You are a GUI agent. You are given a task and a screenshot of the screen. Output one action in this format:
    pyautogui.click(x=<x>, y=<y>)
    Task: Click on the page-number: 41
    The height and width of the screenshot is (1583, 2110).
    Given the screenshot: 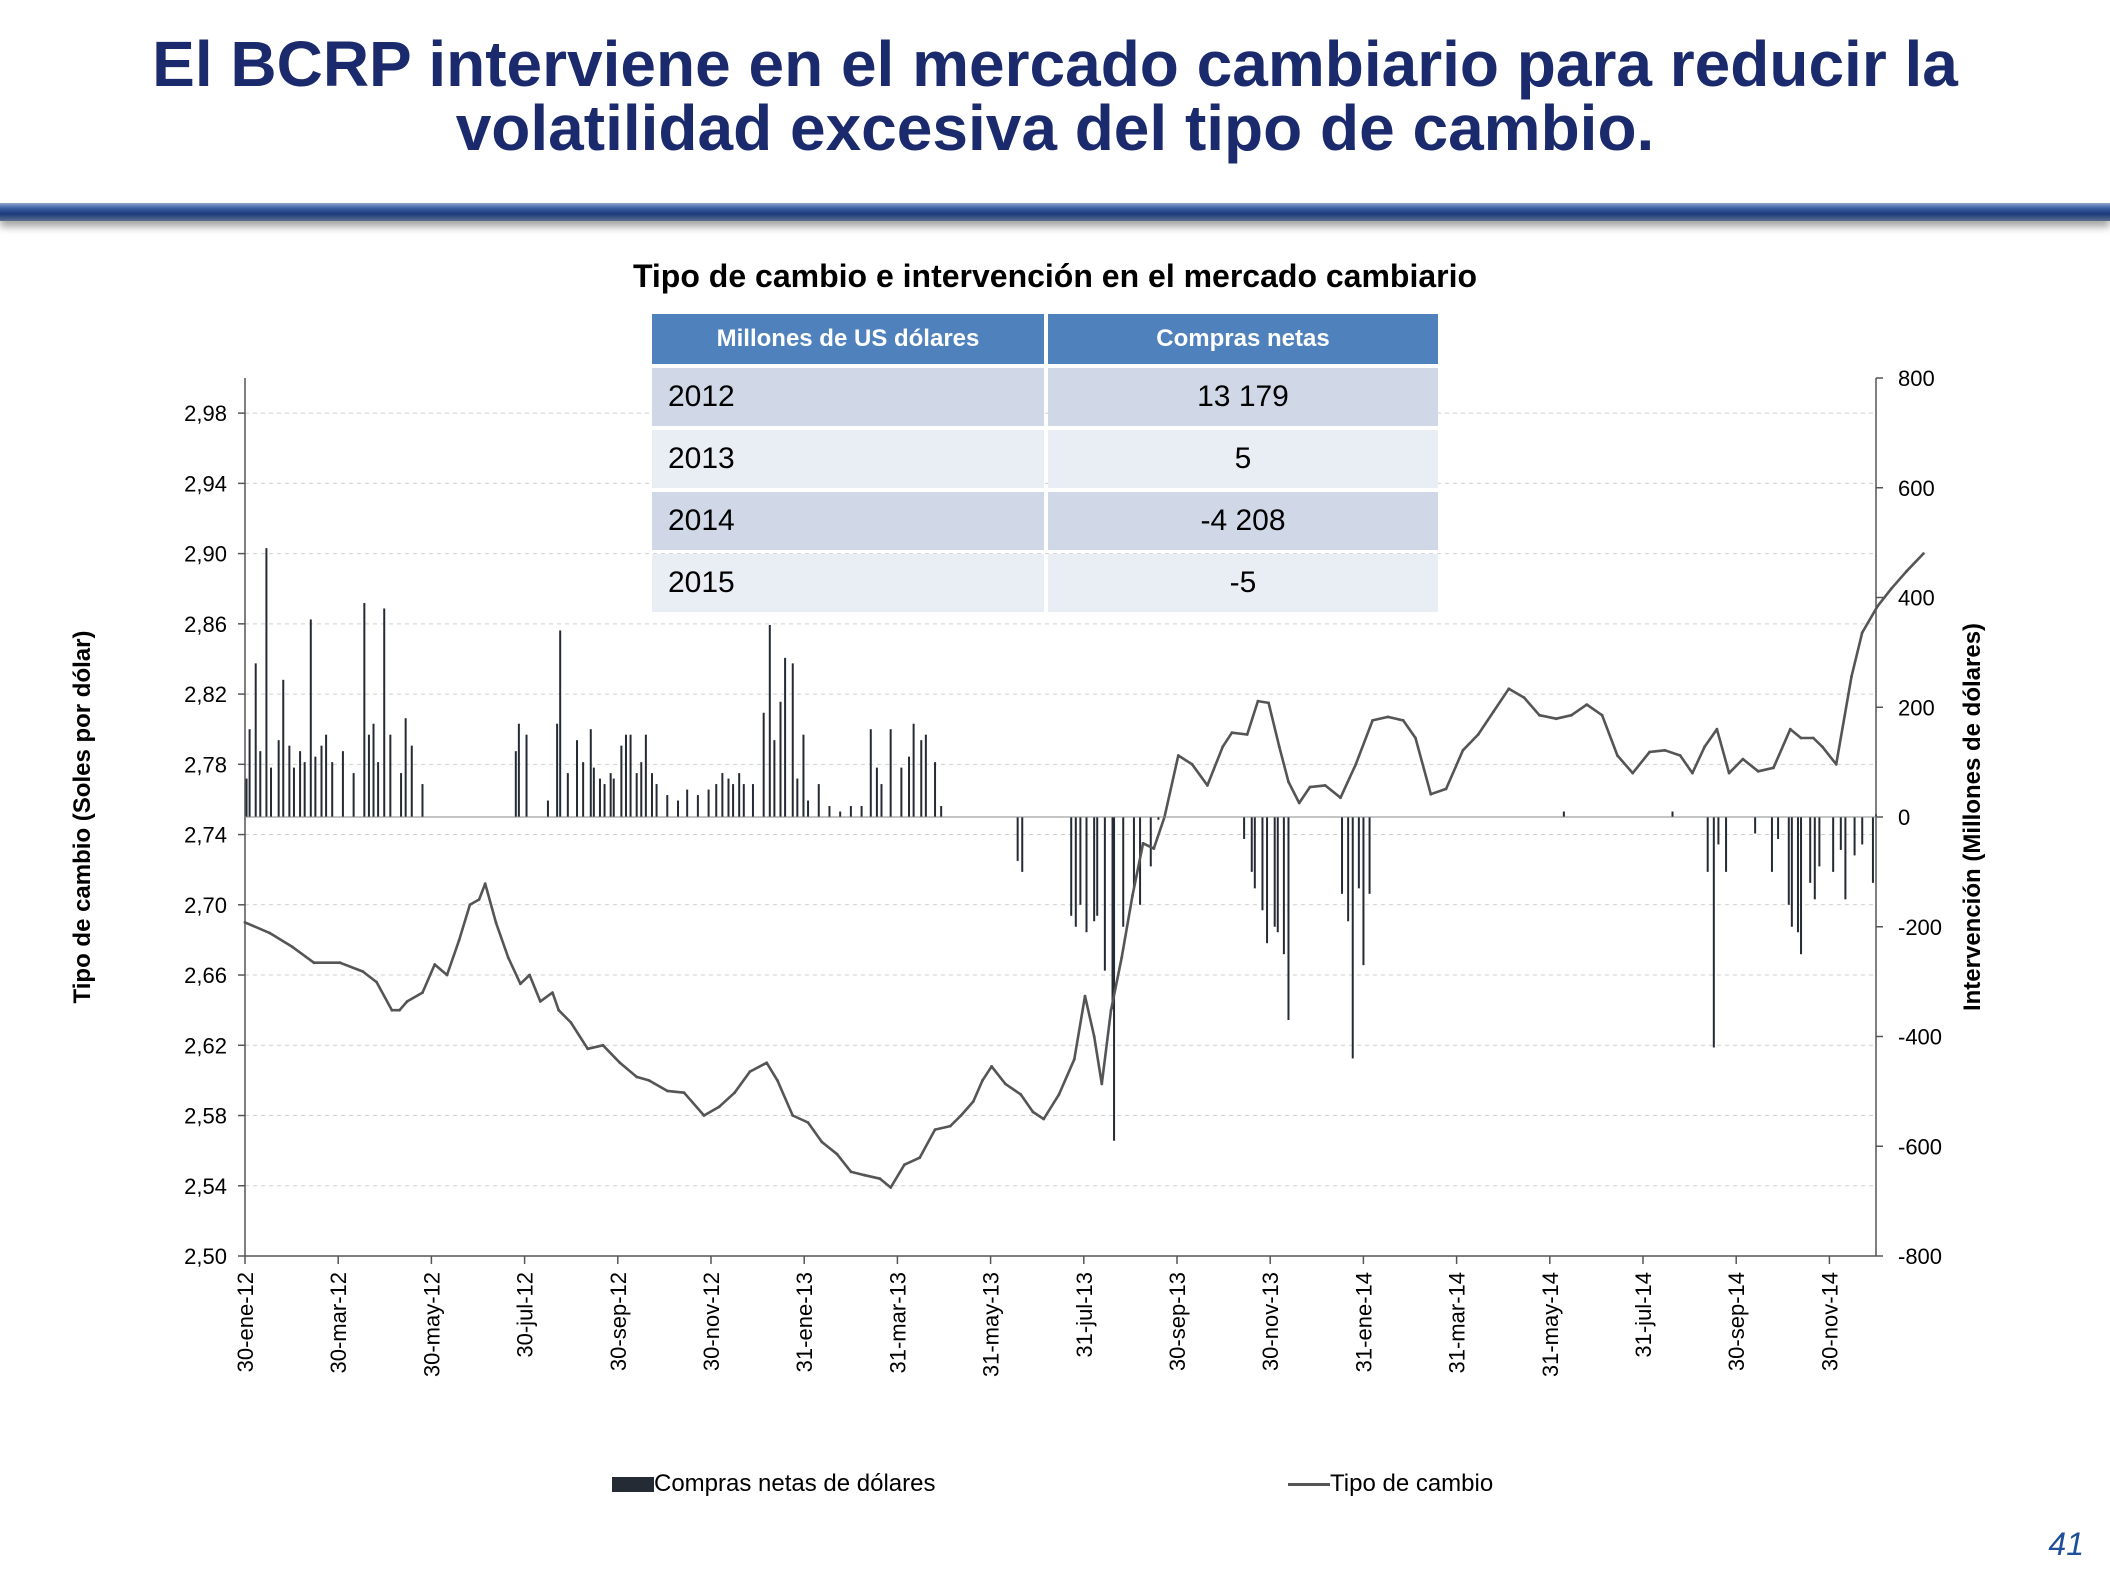 What is the action you would take?
    pyautogui.click(x=2066, y=1544)
    